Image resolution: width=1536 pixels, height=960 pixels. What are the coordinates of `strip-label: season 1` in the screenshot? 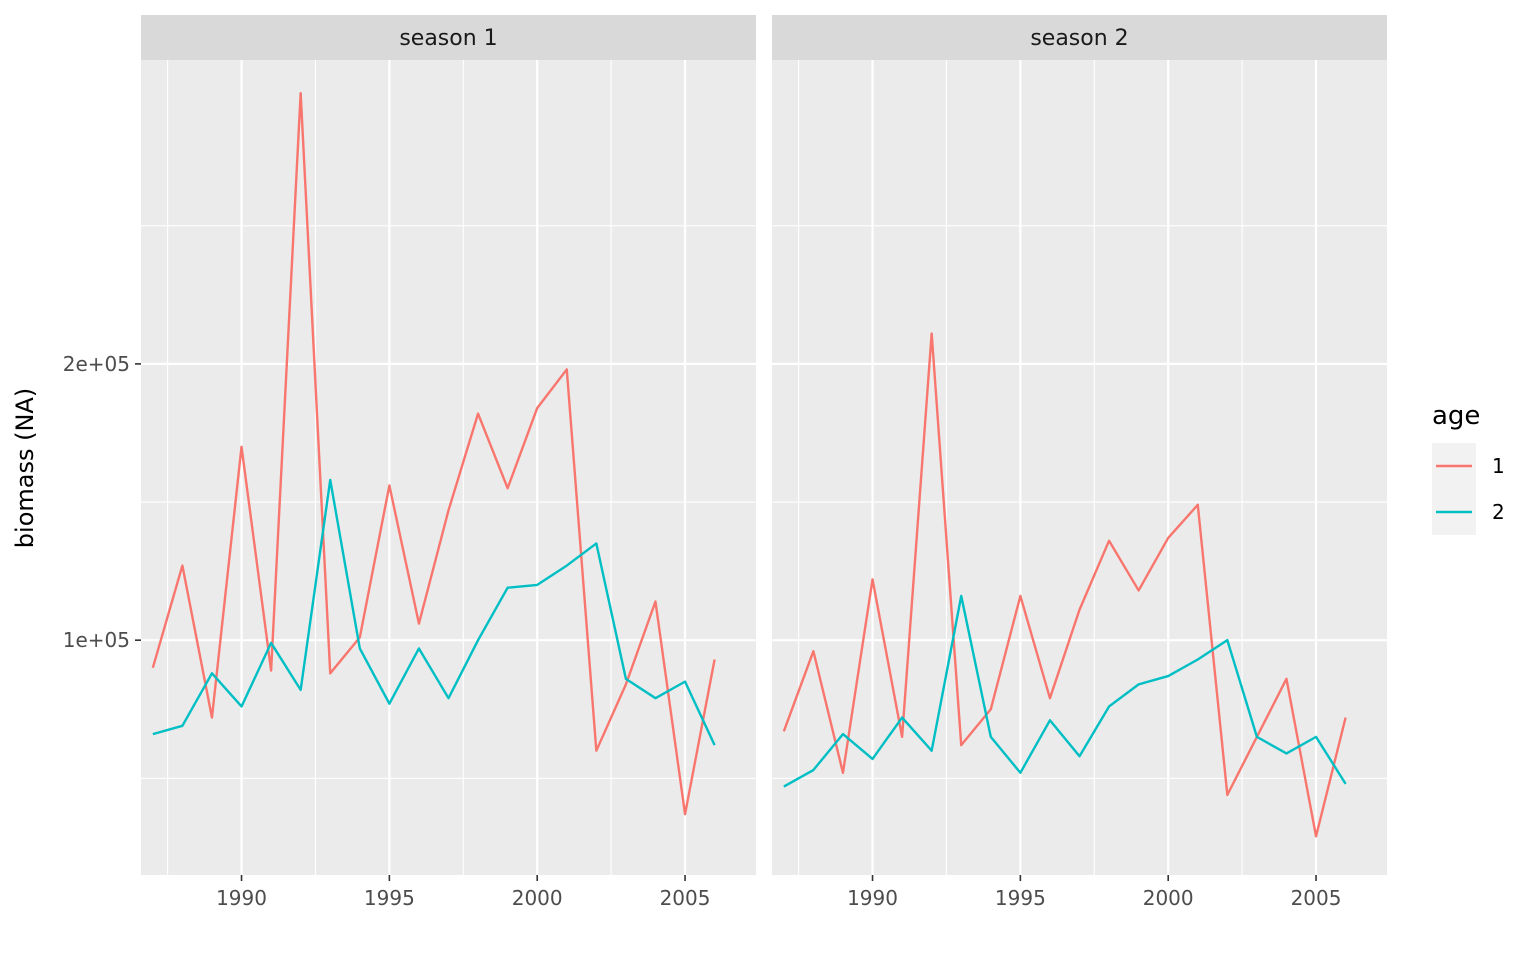 It's located at (448, 38).